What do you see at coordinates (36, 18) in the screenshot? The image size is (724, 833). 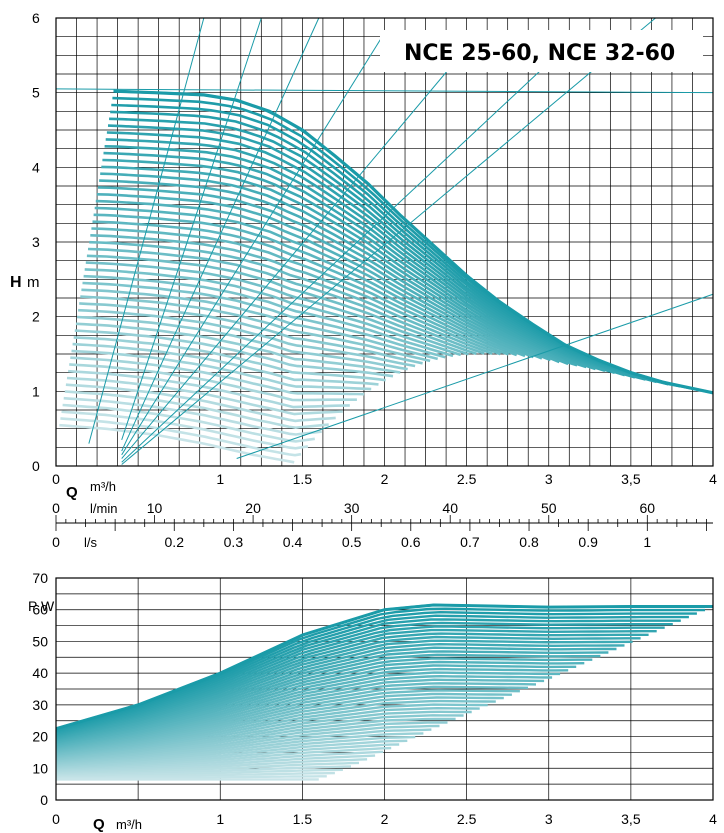 I see `head-tick-label: 6` at bounding box center [36, 18].